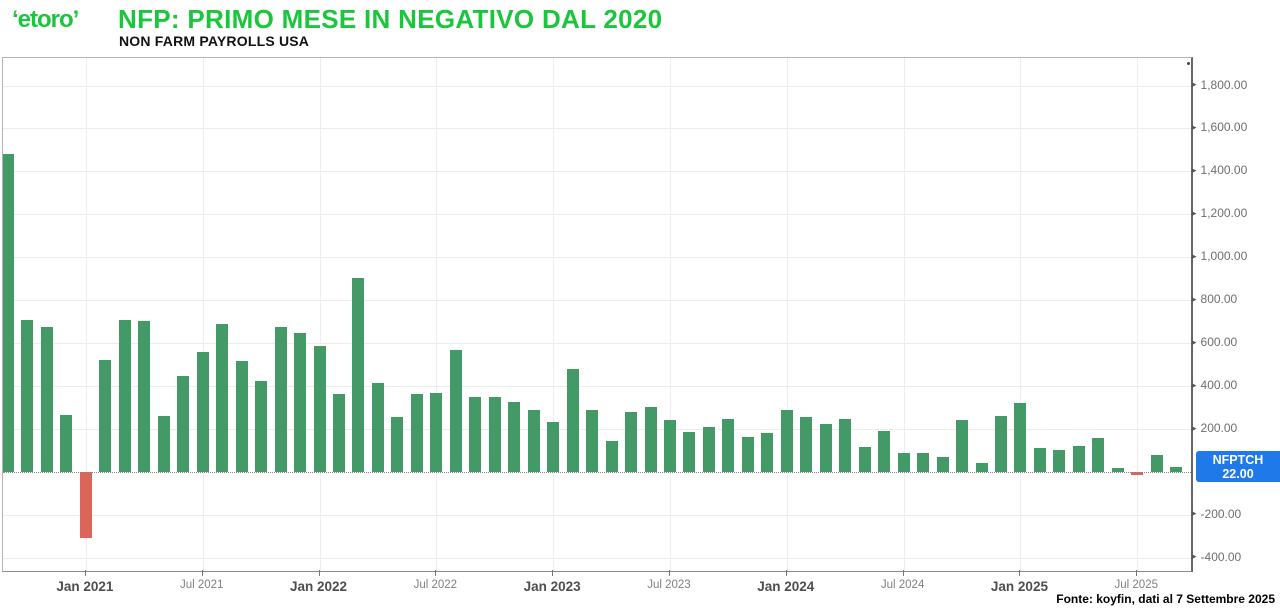 The height and width of the screenshot is (608, 1280). I want to click on bar-apr-2023, so click(631, 442).